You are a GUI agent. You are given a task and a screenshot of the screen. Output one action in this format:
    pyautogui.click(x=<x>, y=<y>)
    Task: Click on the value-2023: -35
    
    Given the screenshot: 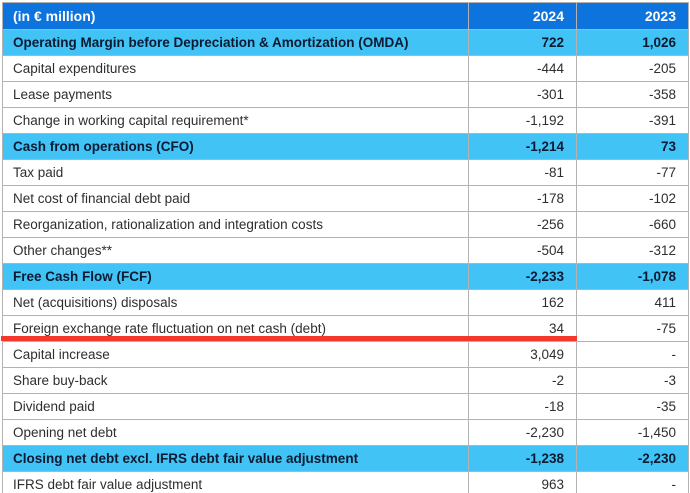 What is the action you would take?
    pyautogui.click(x=632, y=406)
    